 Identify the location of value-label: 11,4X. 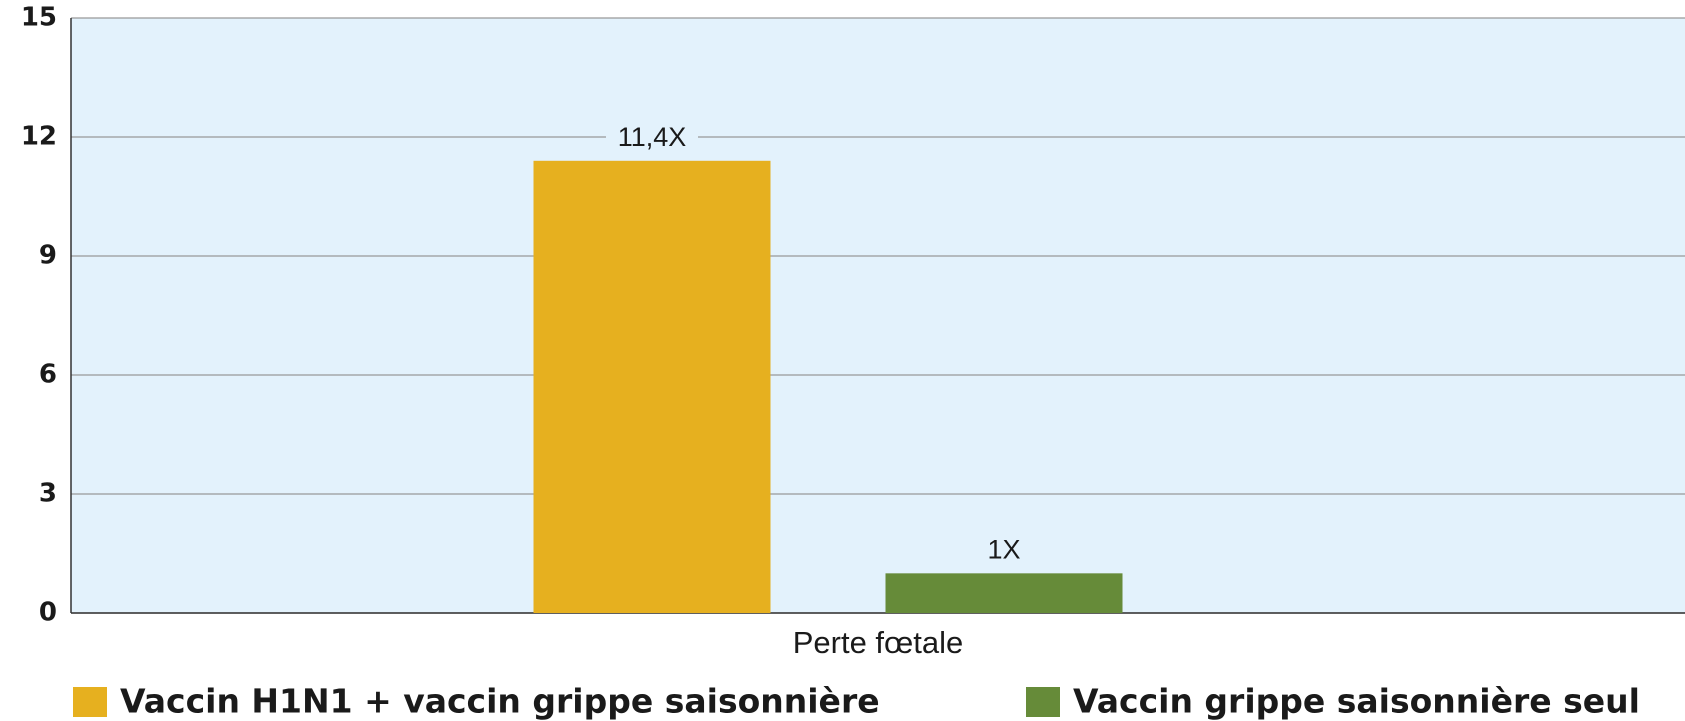
(652, 137).